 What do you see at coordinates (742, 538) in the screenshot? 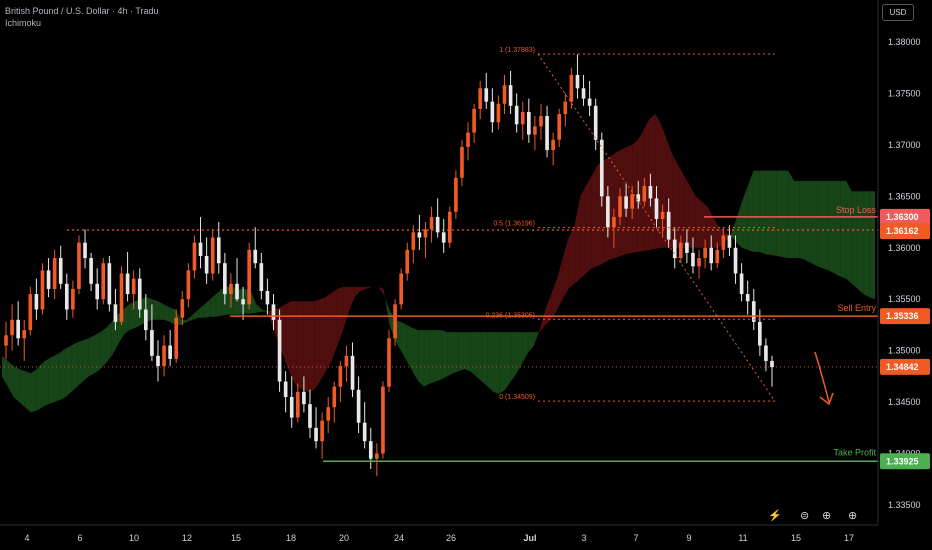
I see `time-tick-label: 11` at bounding box center [742, 538].